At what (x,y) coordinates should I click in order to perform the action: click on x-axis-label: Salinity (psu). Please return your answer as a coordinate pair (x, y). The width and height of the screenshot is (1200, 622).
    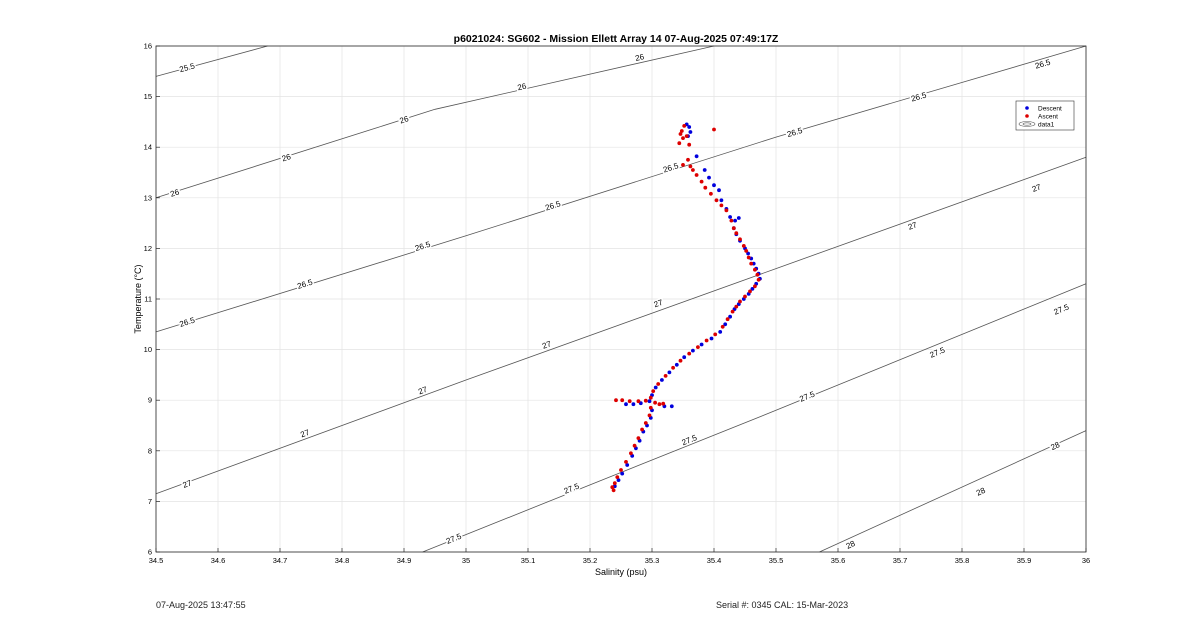
    Looking at the image, I should click on (621, 572).